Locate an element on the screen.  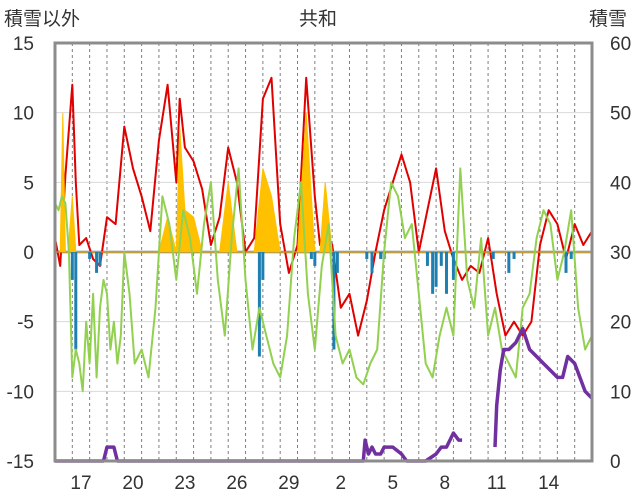
chart-title: 共和 is located at coordinates (318, 19).